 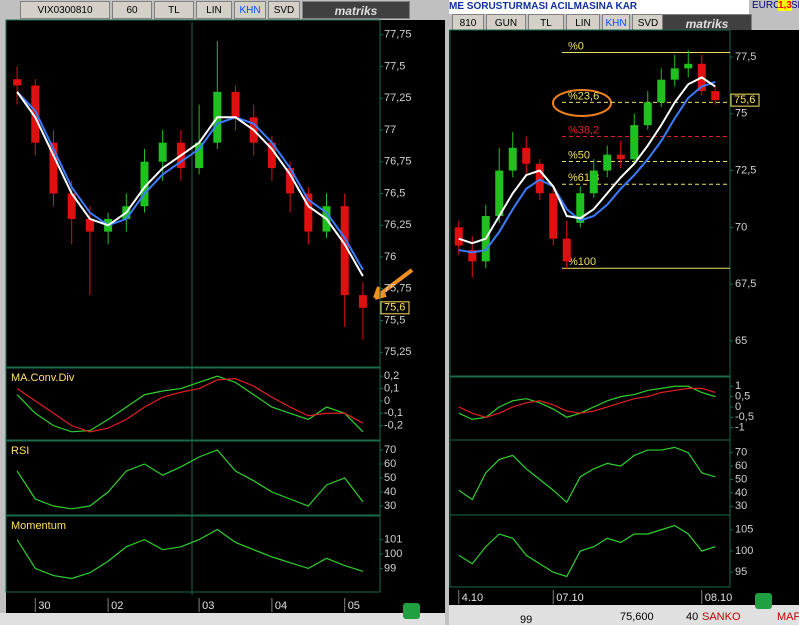 I want to click on status-text: MAF, so click(x=788, y=617).